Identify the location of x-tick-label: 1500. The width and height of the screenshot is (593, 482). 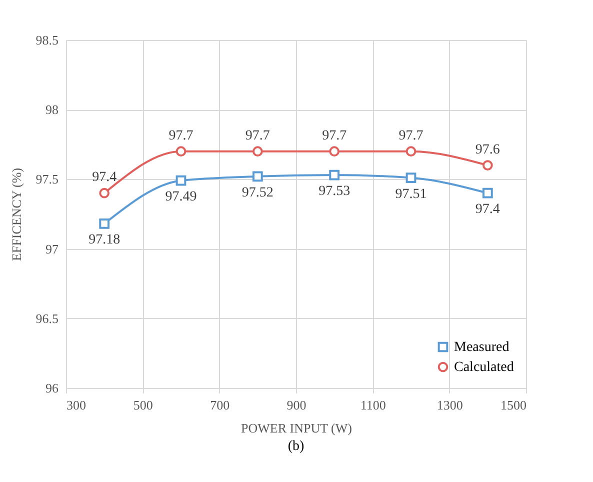
(513, 405).